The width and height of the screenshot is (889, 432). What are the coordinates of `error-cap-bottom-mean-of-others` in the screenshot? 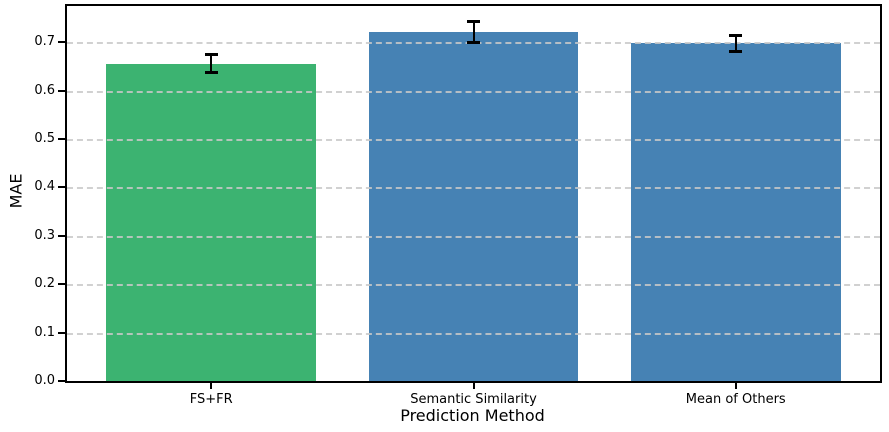 It's located at (736, 51).